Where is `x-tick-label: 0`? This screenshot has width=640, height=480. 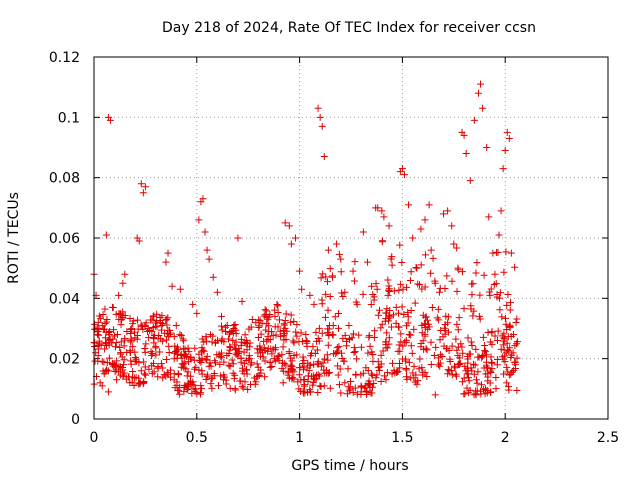
x-tick-label: 0 is located at coordinates (94, 438).